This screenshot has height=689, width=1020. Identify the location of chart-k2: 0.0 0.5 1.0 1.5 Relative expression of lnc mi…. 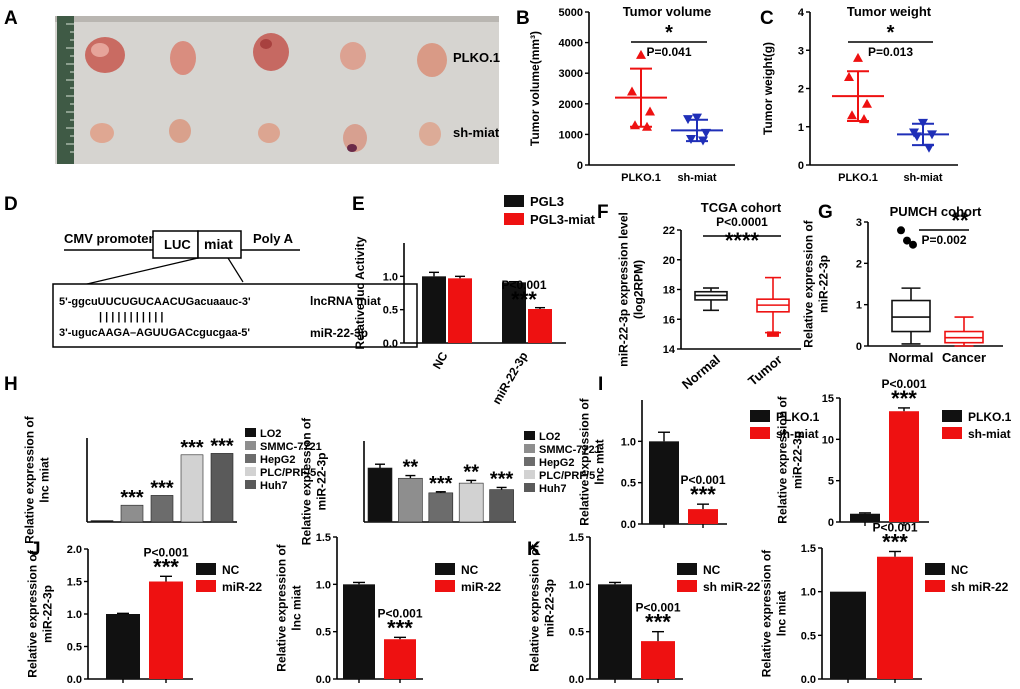
(884, 603).